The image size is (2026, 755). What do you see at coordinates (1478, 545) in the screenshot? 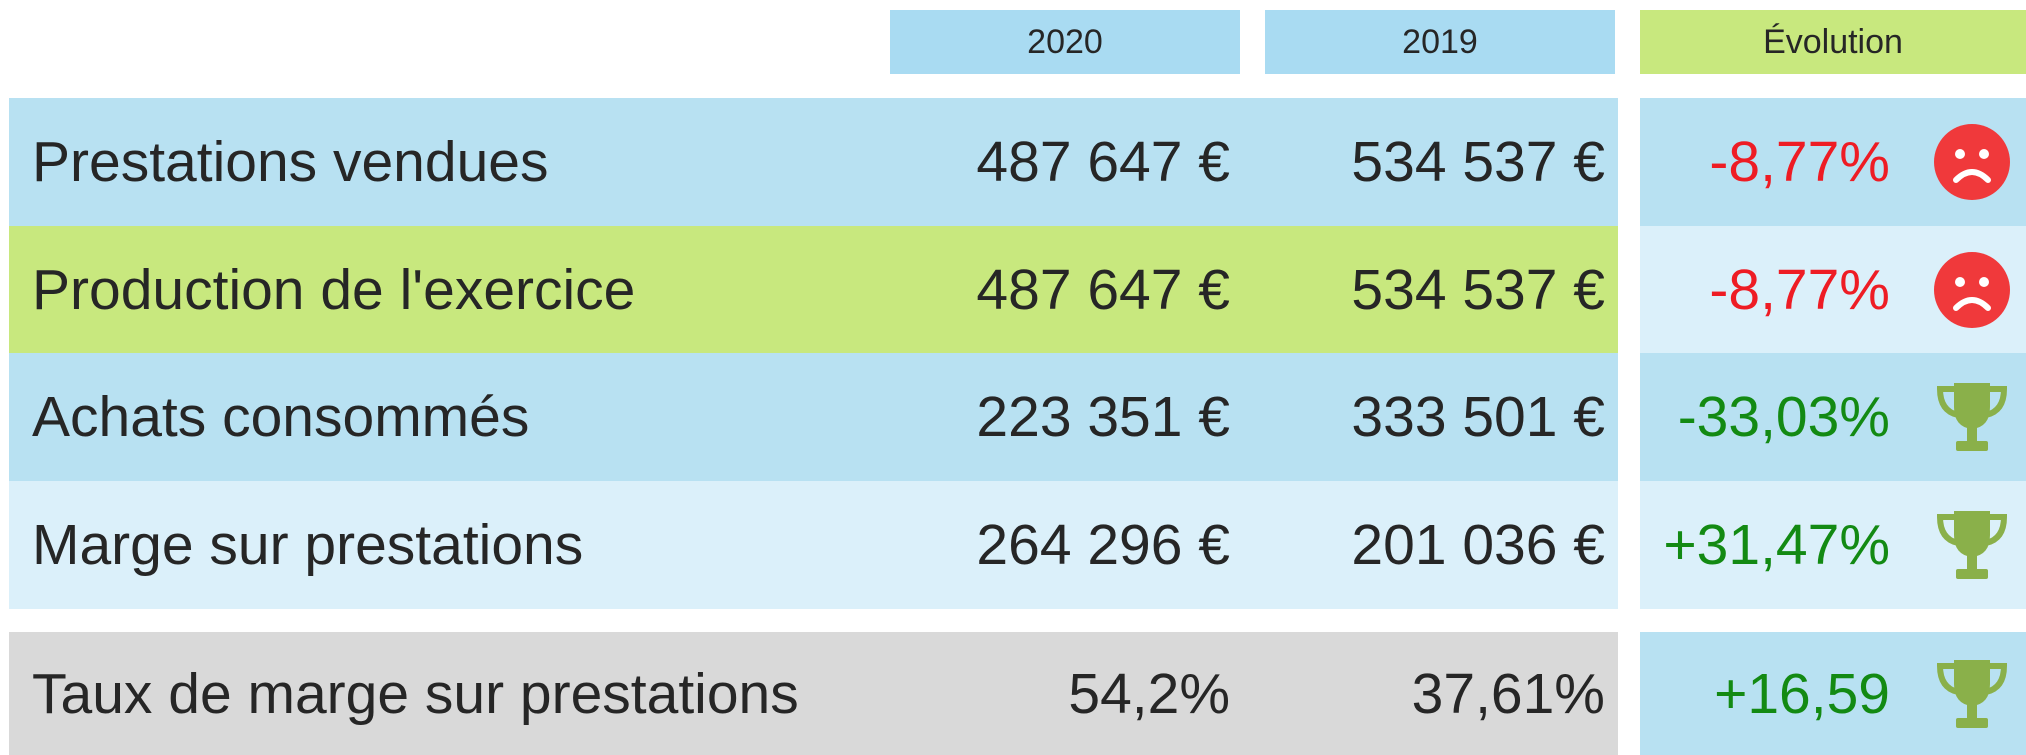
I see `value-2019: 201 036 €` at bounding box center [1478, 545].